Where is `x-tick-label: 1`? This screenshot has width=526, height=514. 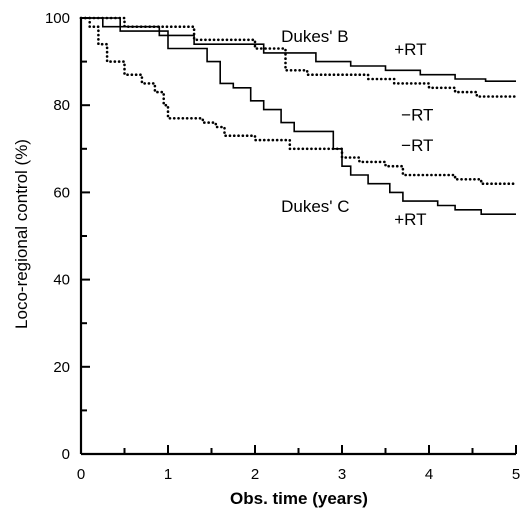
x-tick-label: 1 is located at coordinates (168, 474).